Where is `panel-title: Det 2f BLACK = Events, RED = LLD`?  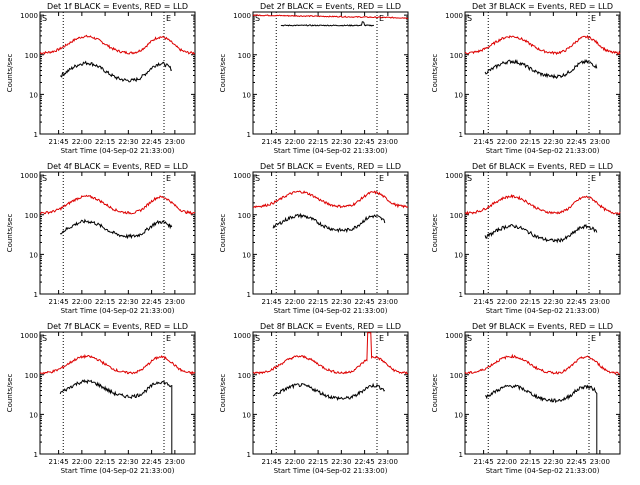 panel-title: Det 2f BLACK = Events, RED = LLD is located at coordinates (330, 6).